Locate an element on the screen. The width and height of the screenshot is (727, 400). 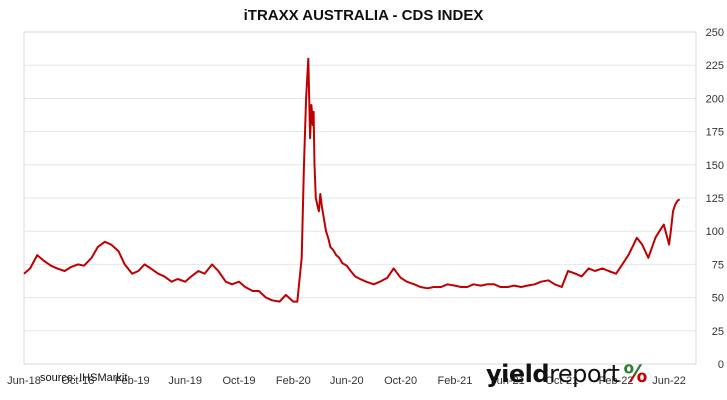
x-tick-label: Feb-20 is located at coordinates (293, 381).